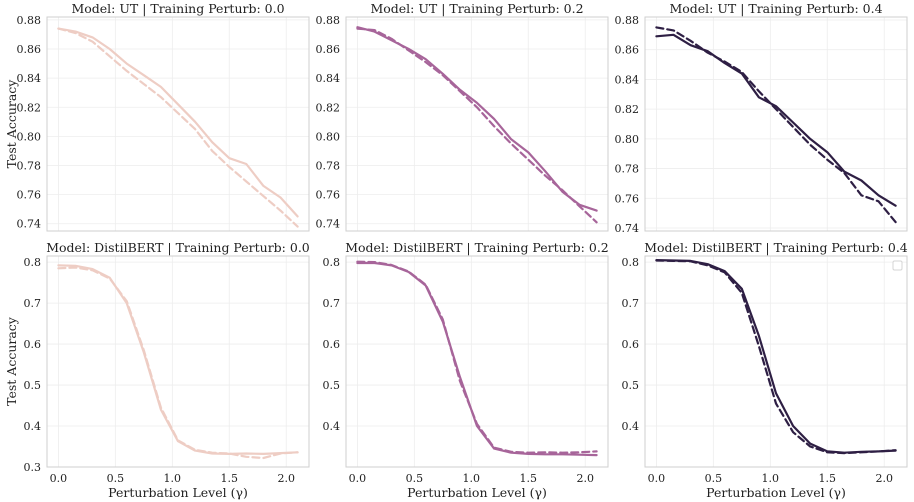 Image resolution: width=914 pixels, height=502 pixels. I want to click on legend-box, so click(897, 265).